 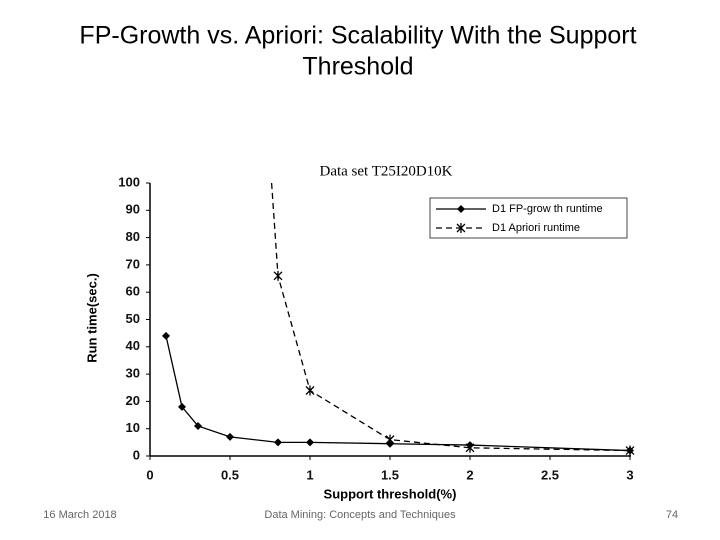 What do you see at coordinates (398, 393) in the screenshot?
I see `series-line` at bounding box center [398, 393].